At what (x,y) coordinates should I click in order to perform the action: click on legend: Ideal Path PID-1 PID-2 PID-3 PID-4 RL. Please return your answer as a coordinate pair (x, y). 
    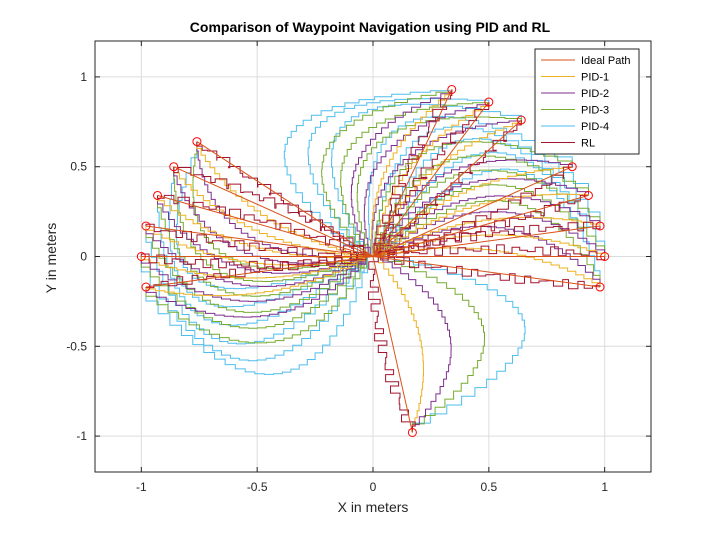
    Looking at the image, I should click on (587, 101).